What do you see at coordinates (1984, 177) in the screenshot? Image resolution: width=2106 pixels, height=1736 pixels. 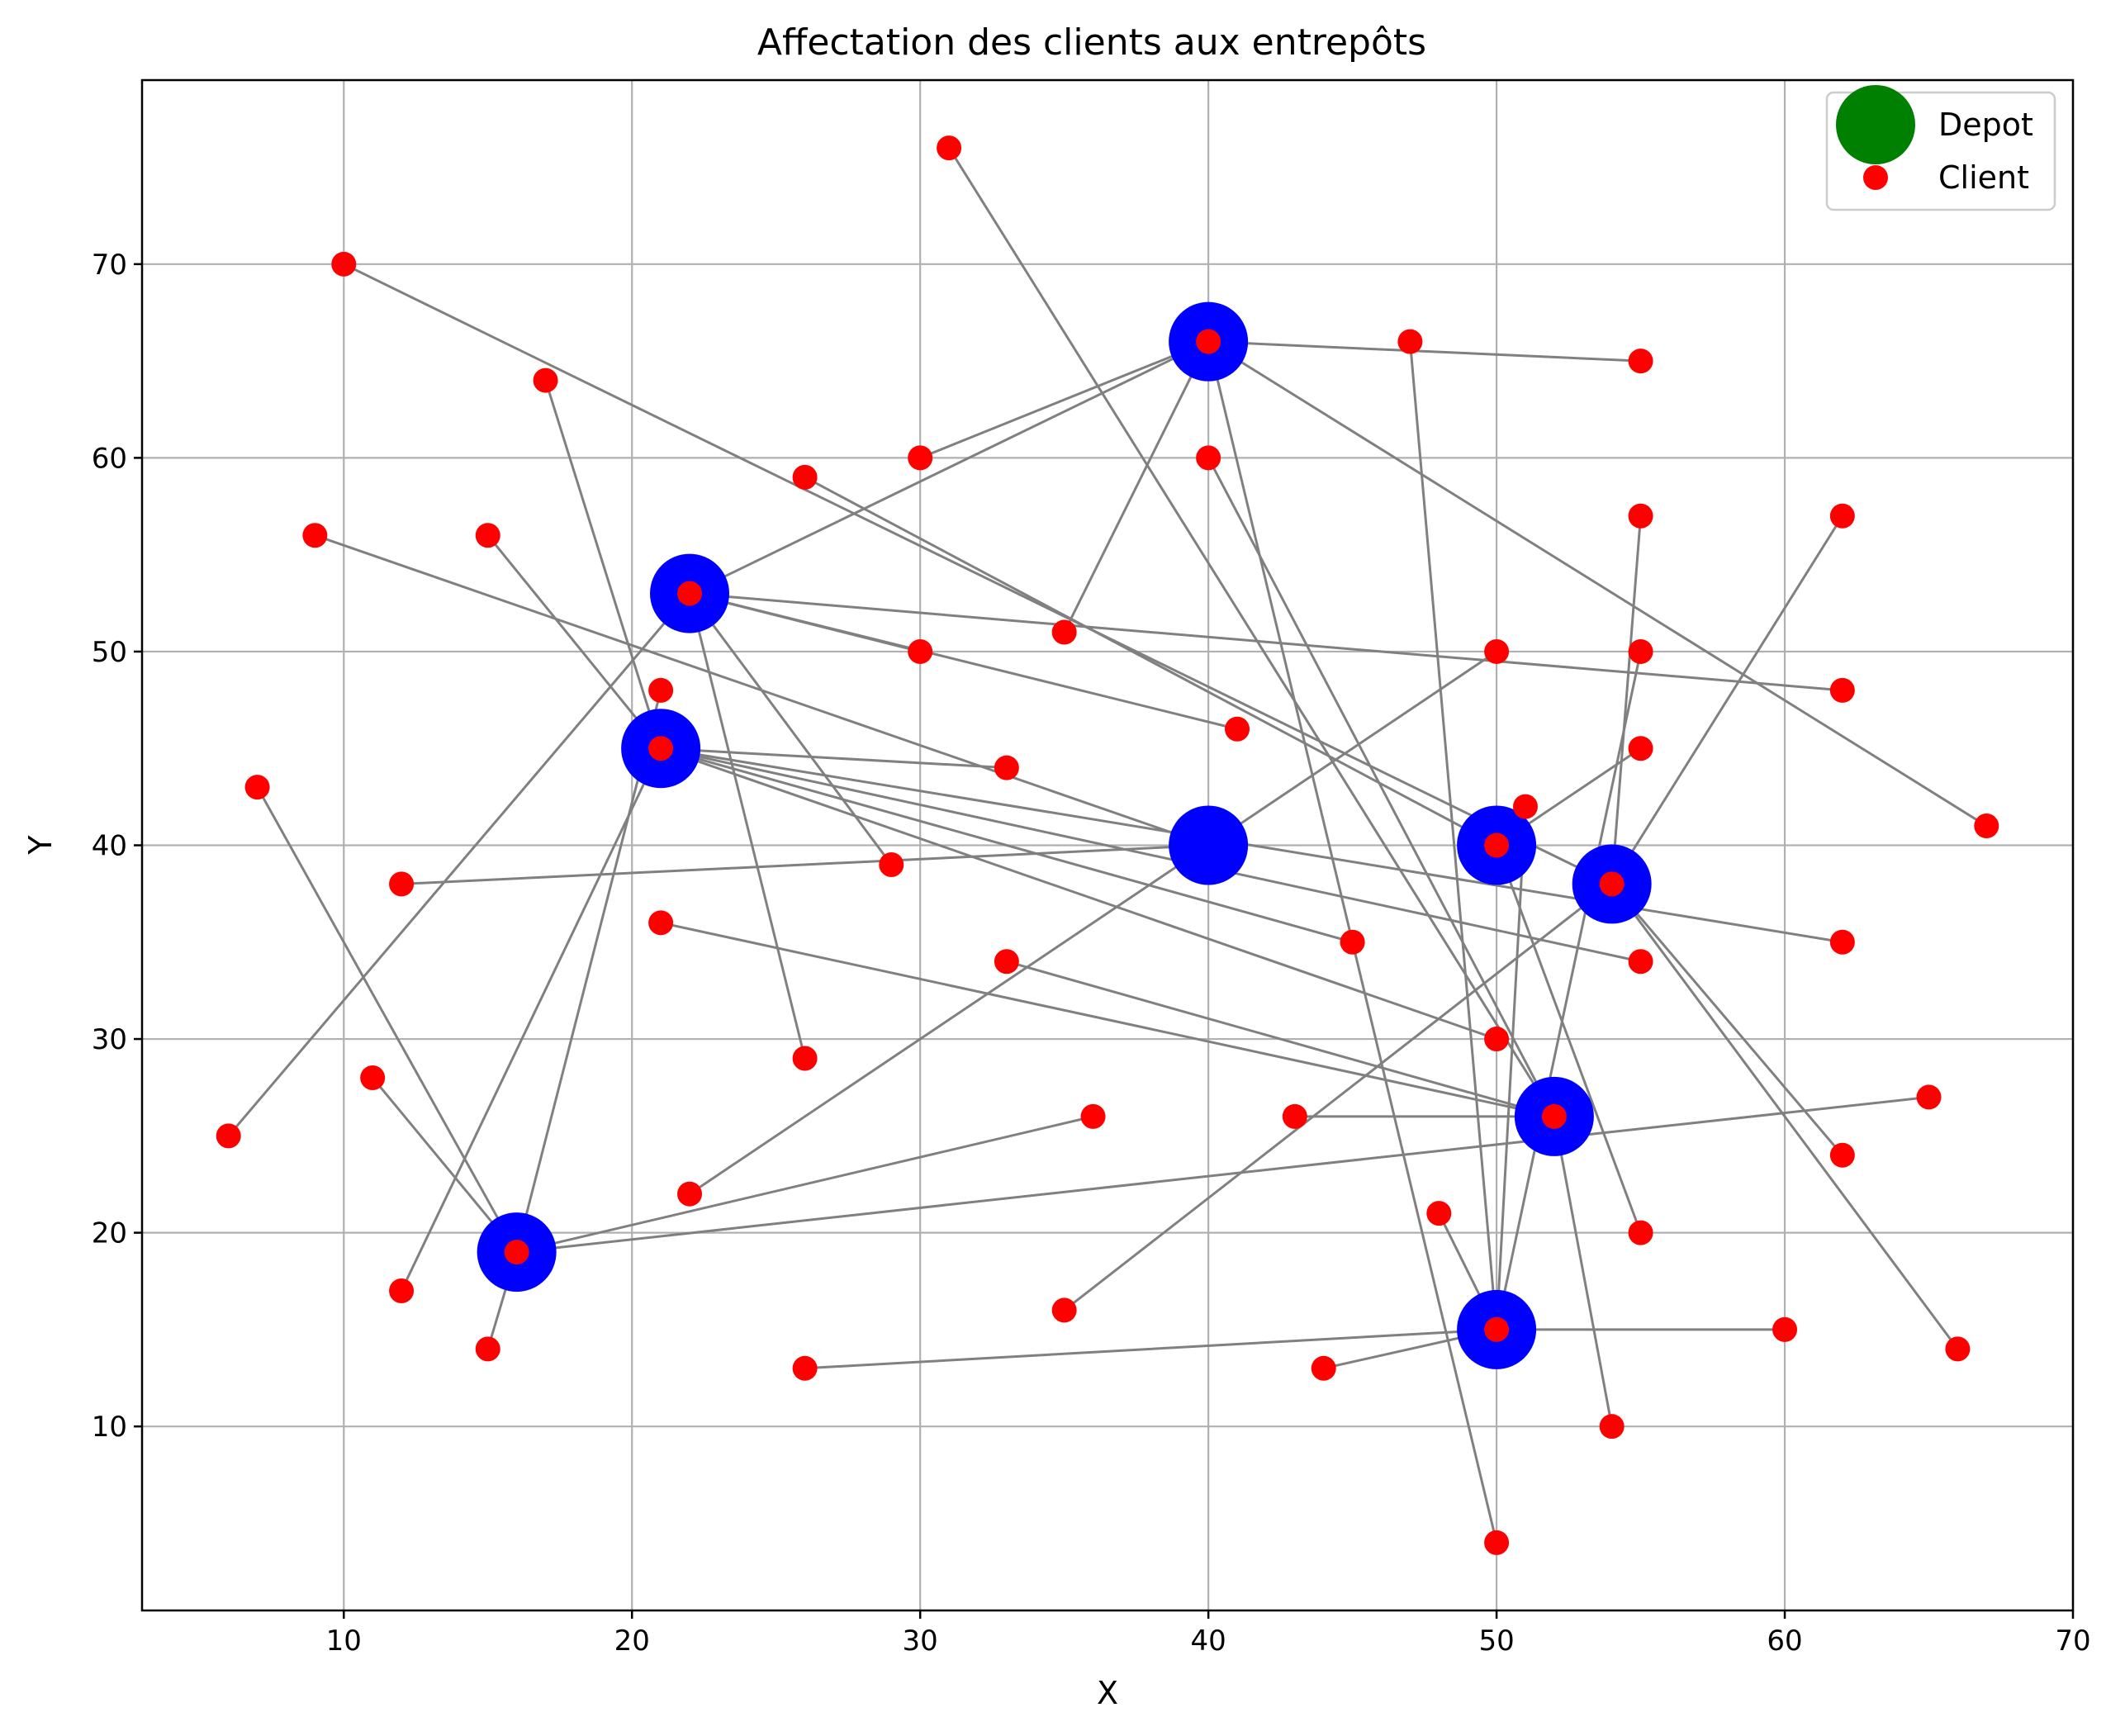 I see `legend-label-client: Client` at bounding box center [1984, 177].